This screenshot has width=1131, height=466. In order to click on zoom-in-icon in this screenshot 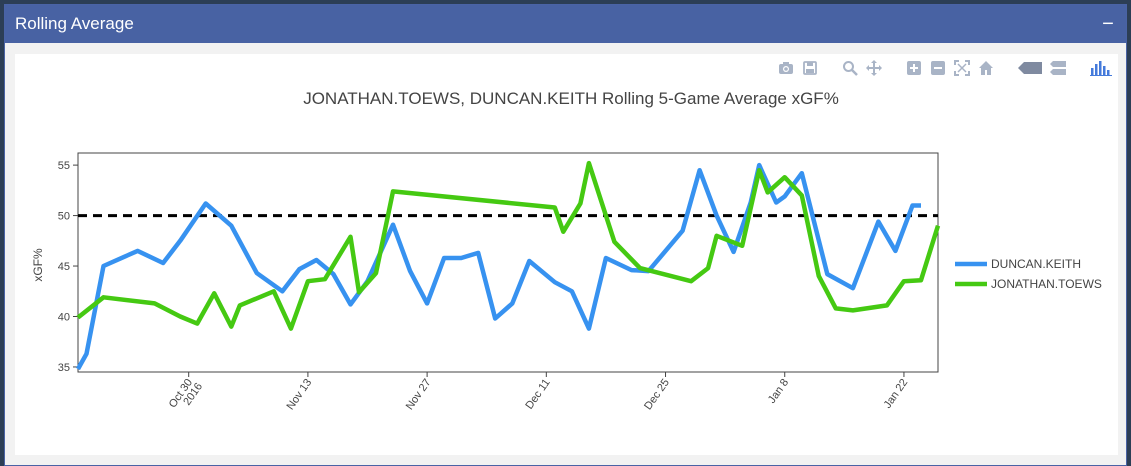, I will do `click(914, 68)`.